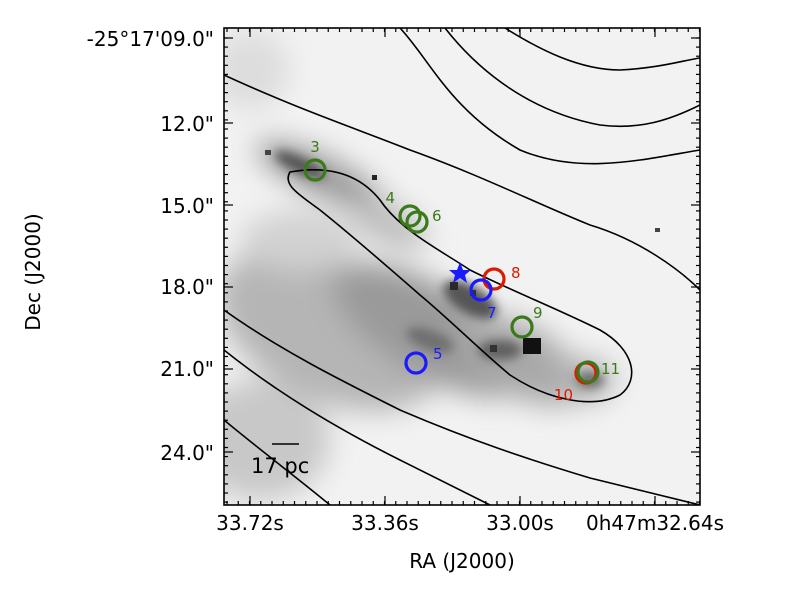  I want to click on x-tick-label: 0h47m32.64s, so click(655, 523).